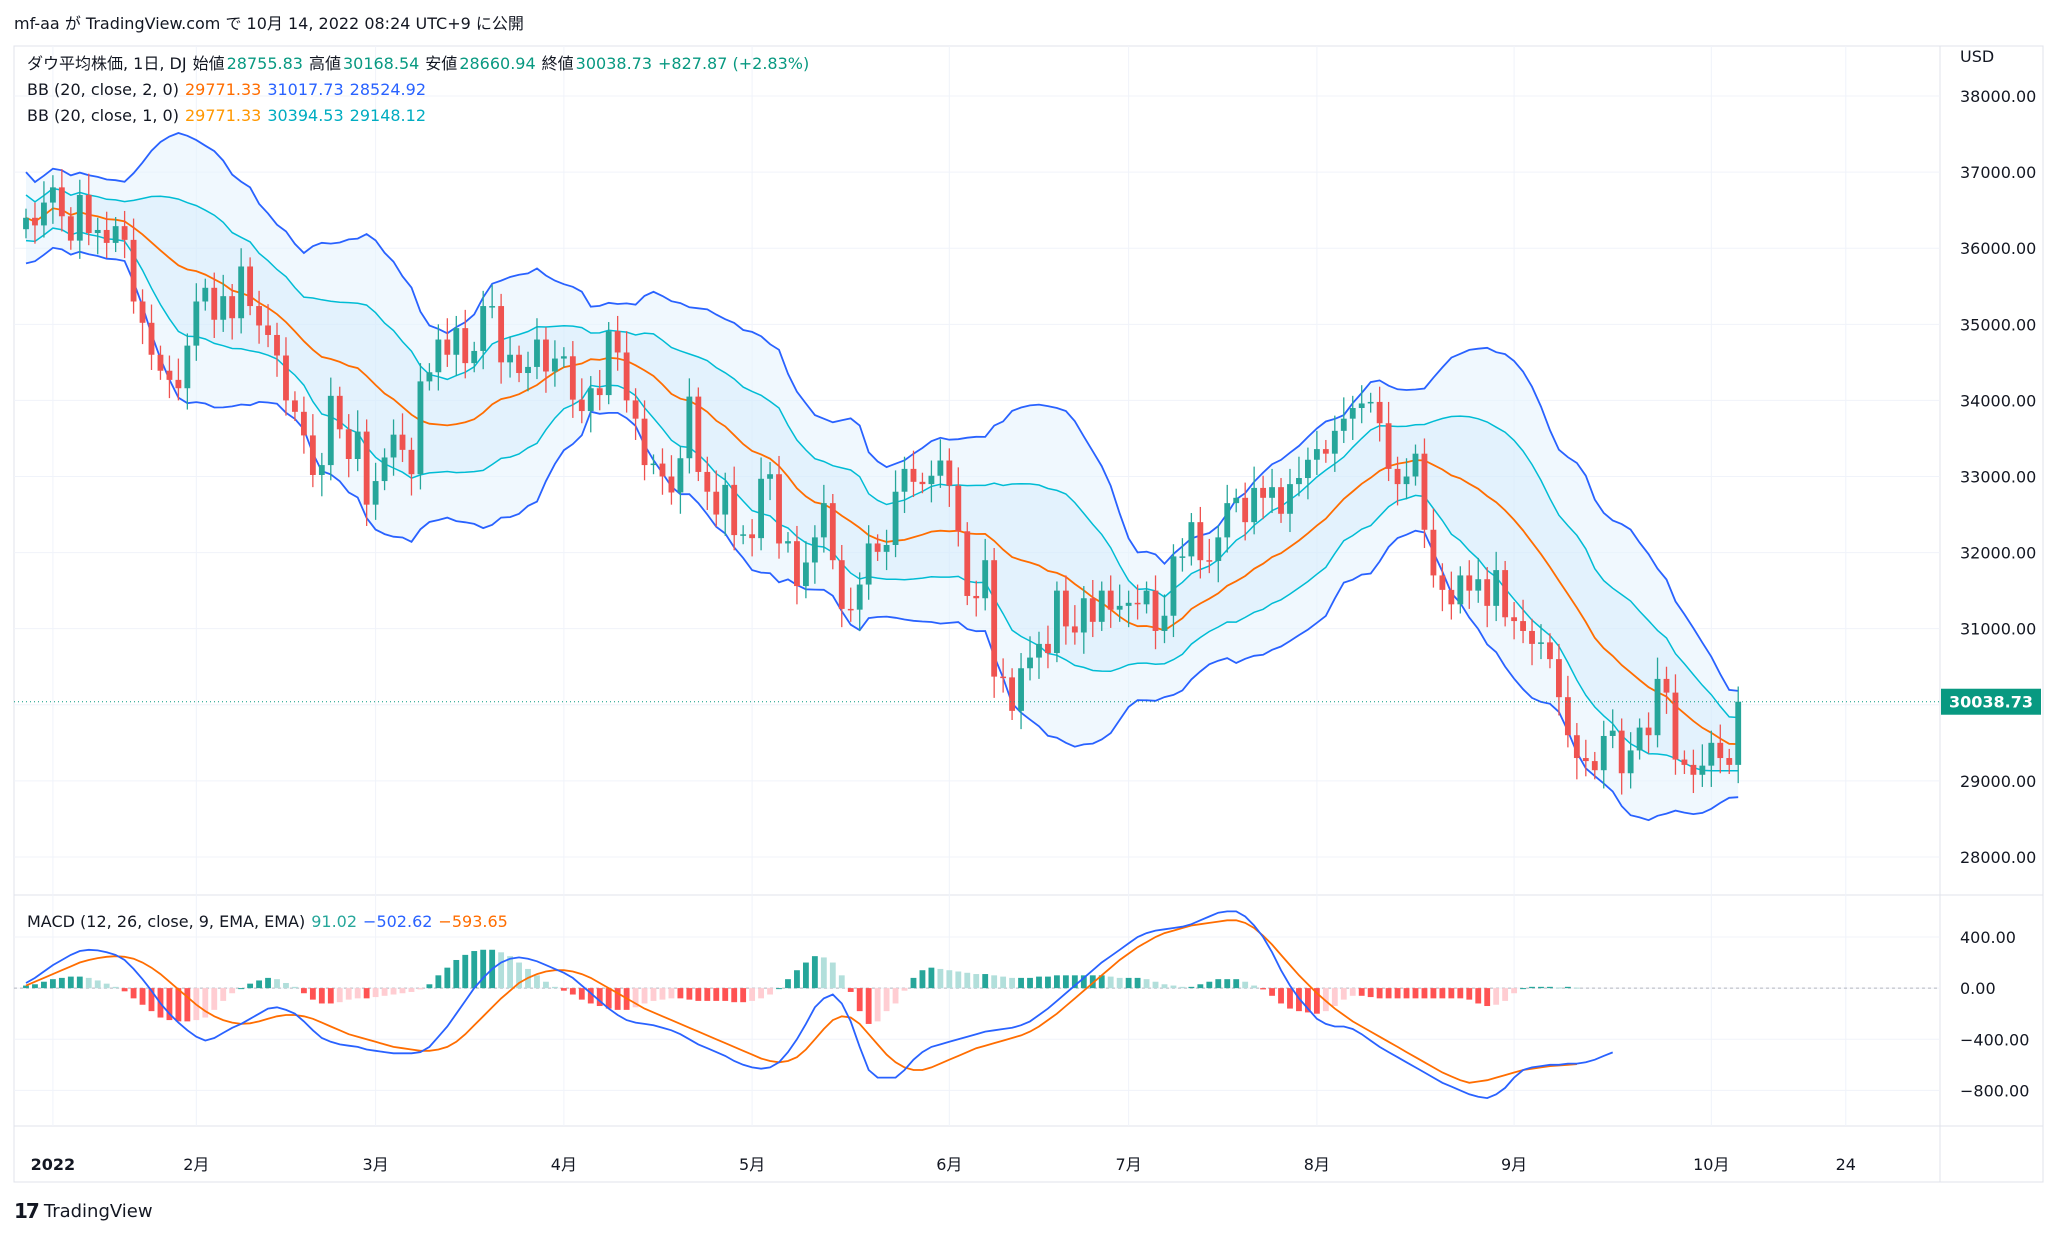 The width and height of the screenshot is (2057, 1234). Describe the element at coordinates (103, 115) in the screenshot. I see `bb1-label: BB (20, close, 1, 0)` at that location.